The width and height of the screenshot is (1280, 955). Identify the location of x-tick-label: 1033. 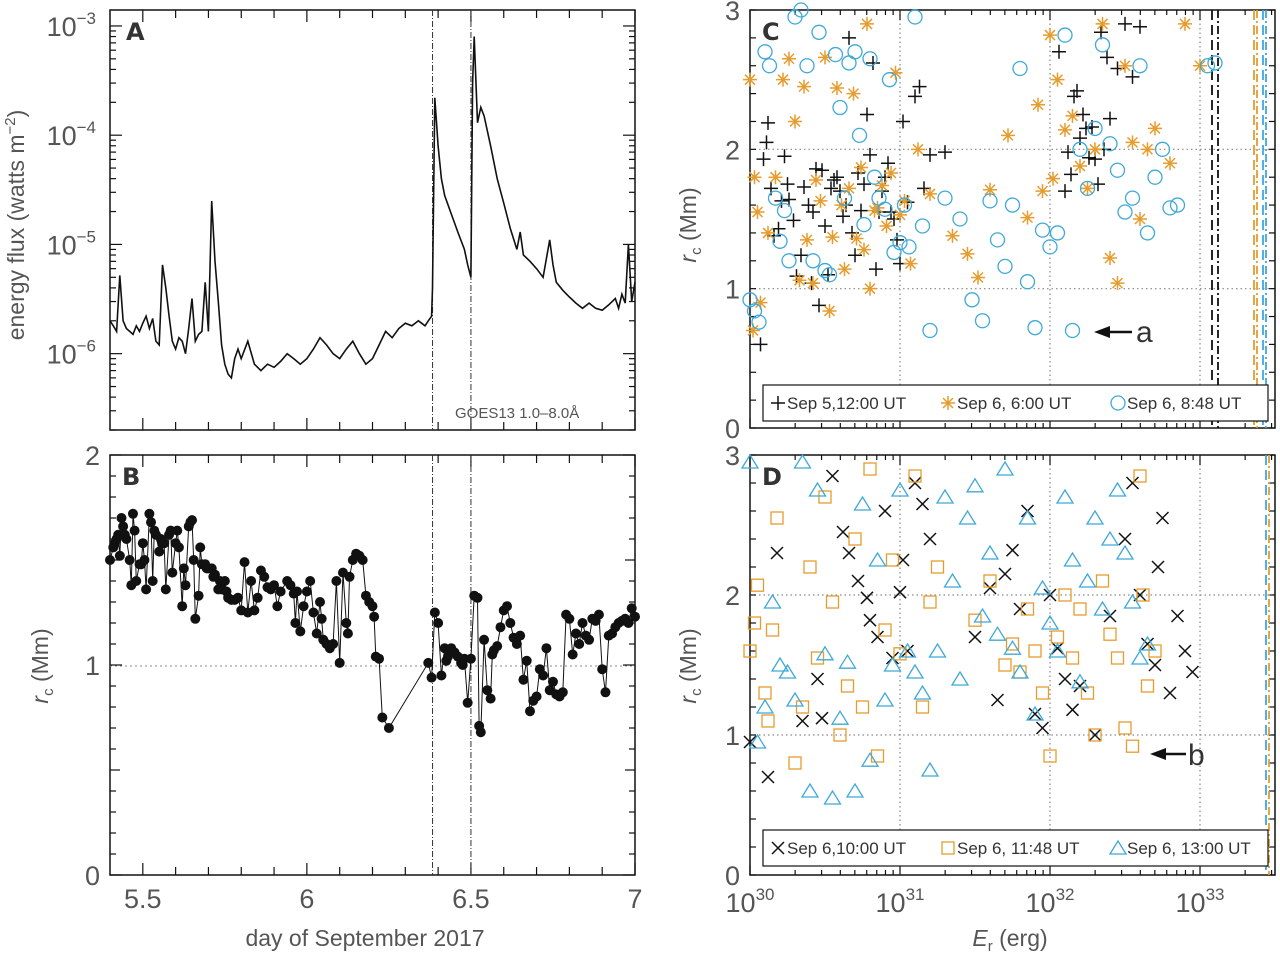
(1200, 901).